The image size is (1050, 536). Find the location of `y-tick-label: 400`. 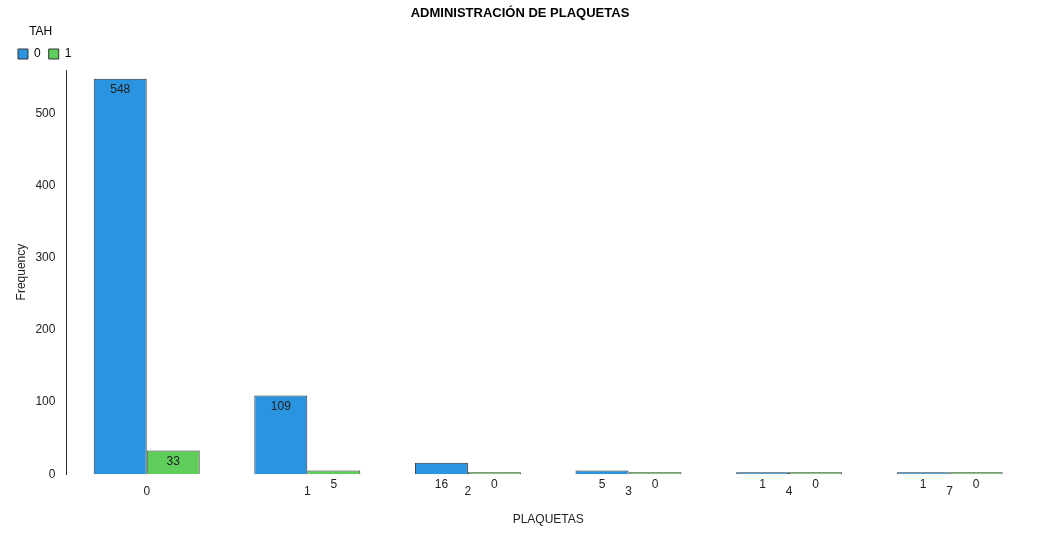

y-tick-label: 400 is located at coordinates (45, 184).